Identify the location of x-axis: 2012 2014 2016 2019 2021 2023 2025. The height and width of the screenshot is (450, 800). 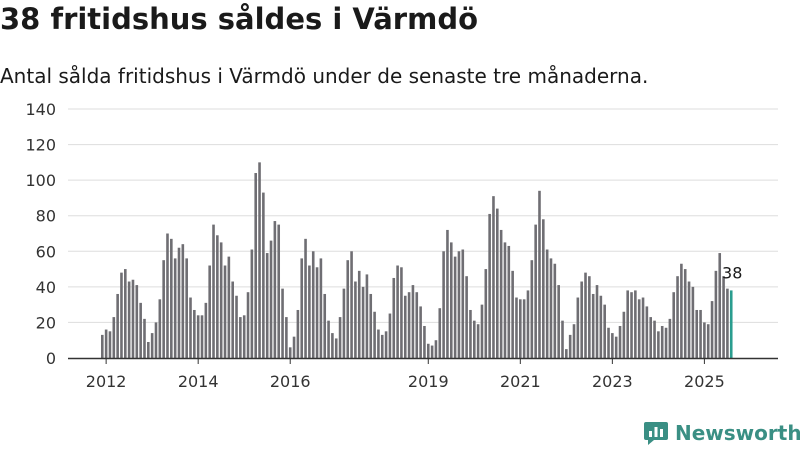
(423, 374).